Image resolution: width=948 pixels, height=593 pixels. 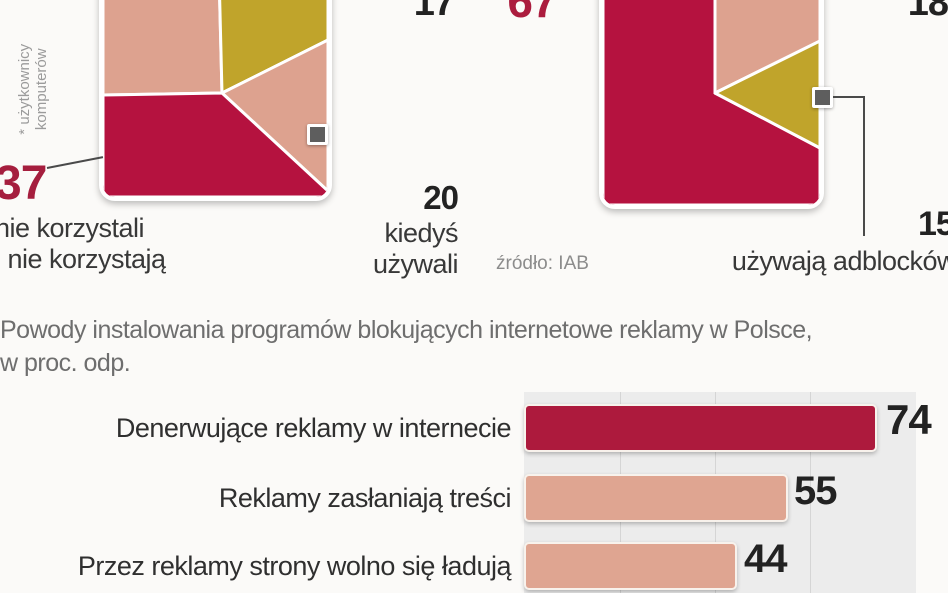 What do you see at coordinates (927, 12) in the screenshot?
I see `pie2-top-right-value: 18` at bounding box center [927, 12].